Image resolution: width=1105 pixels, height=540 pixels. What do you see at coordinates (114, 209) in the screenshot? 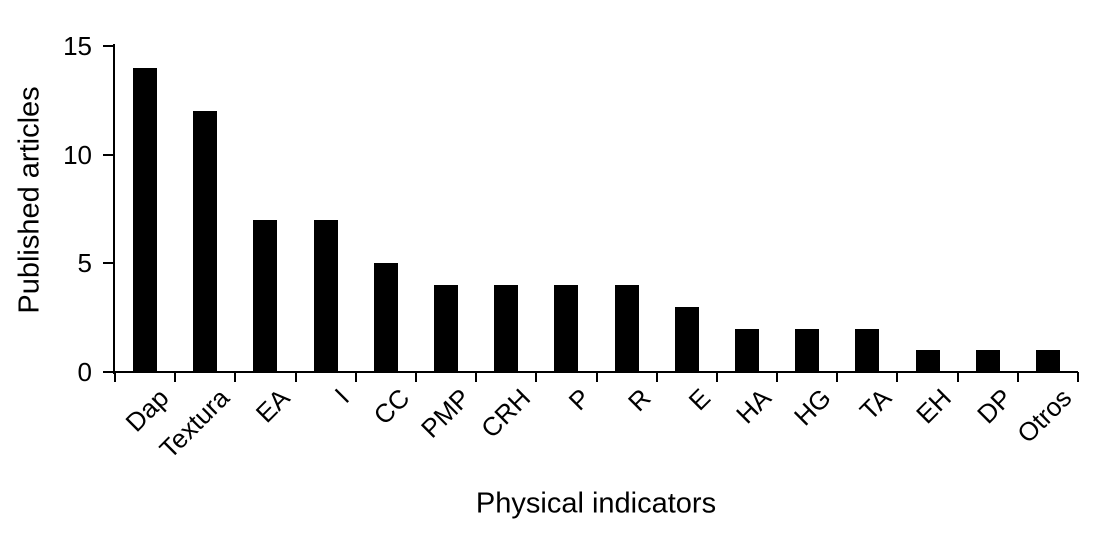
I see `y-axis-line` at bounding box center [114, 209].